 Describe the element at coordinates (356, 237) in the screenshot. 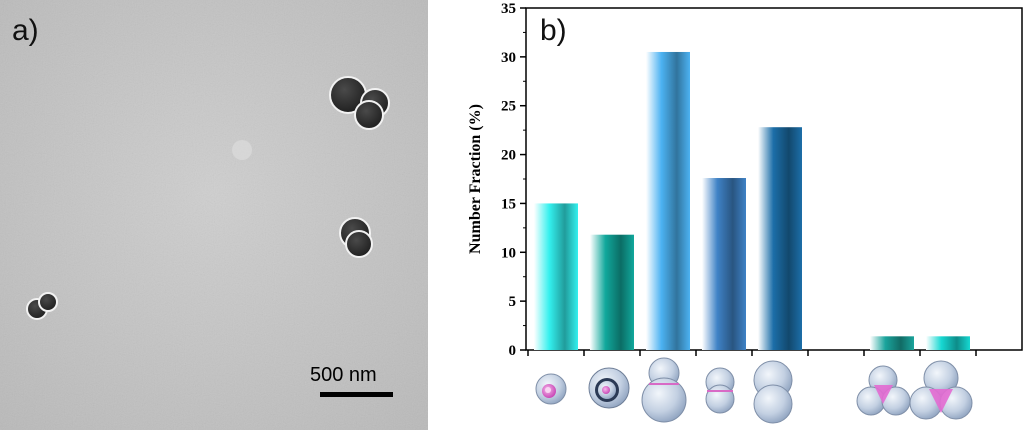

I see `particle-cluster-dimer` at that location.